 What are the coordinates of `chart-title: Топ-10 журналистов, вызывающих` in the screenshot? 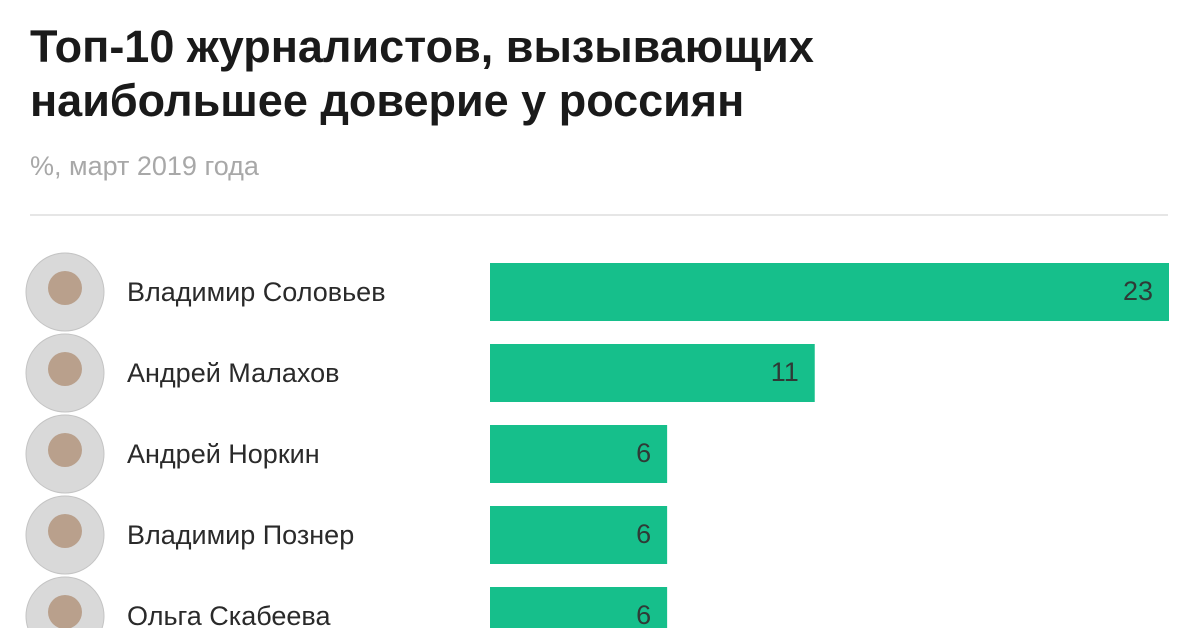 It's located at (422, 46).